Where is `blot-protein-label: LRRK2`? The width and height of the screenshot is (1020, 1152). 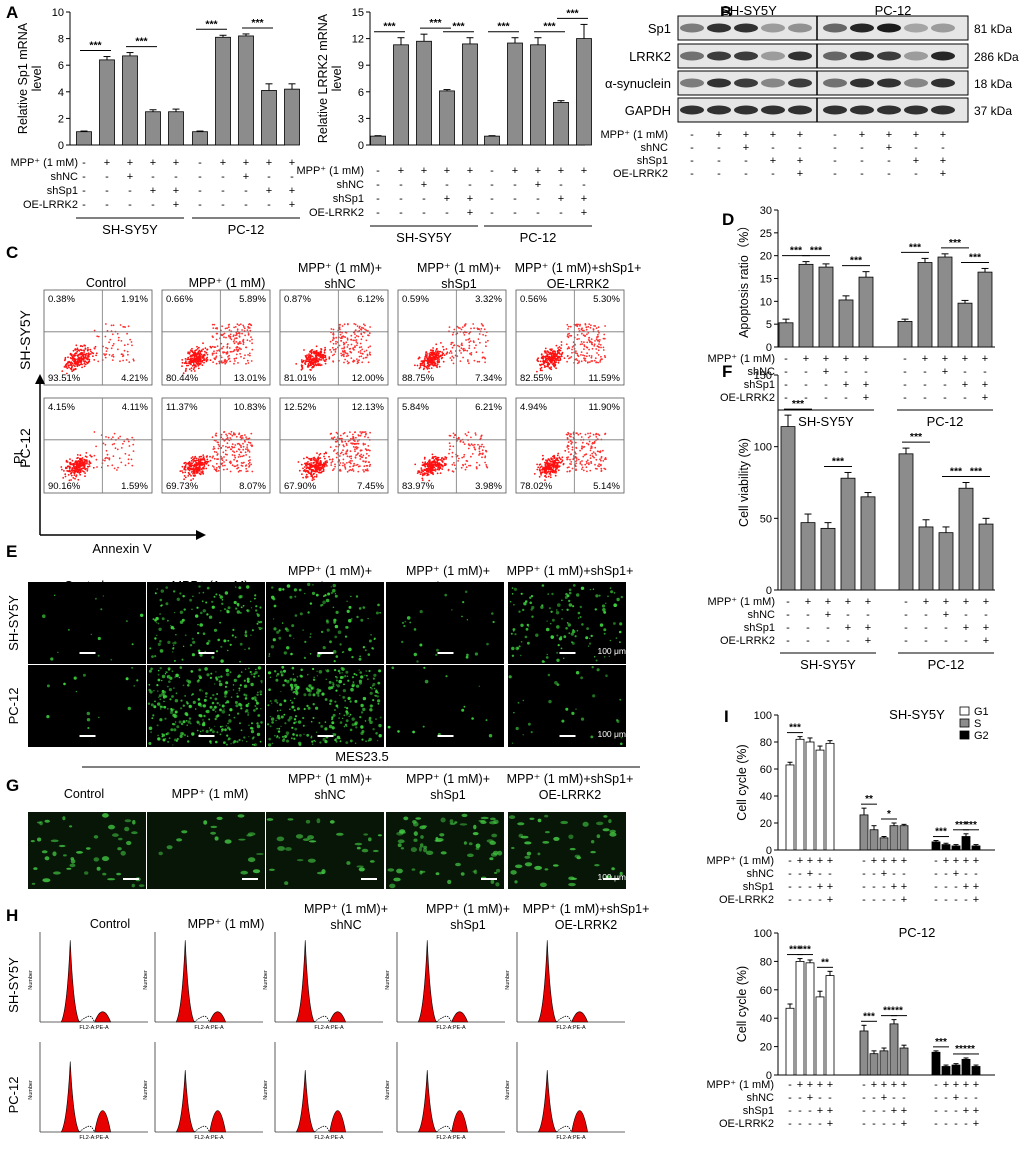
blot-protein-label: LRRK2 is located at coordinates (650, 56).